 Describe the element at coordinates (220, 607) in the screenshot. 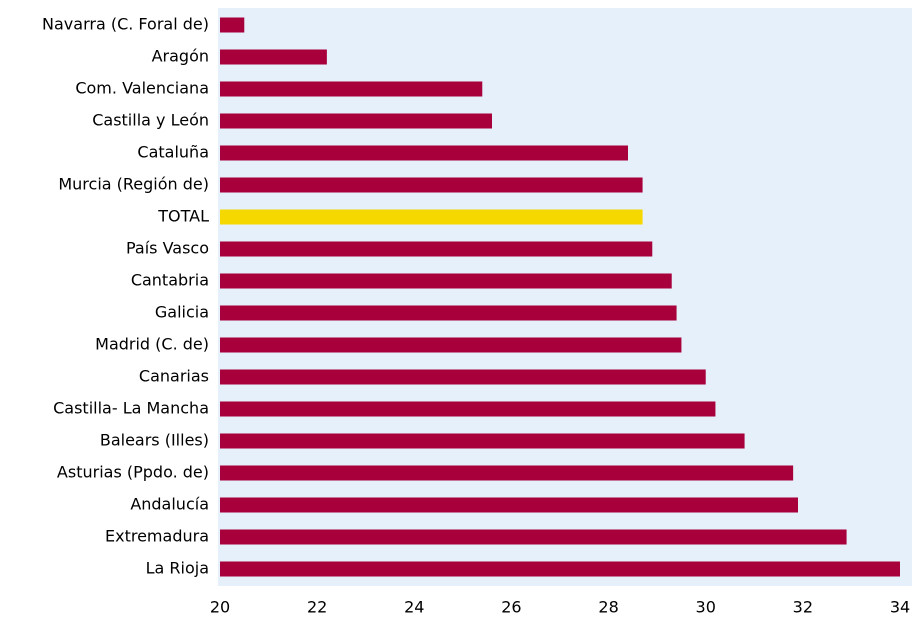

I see `x-tick-label: 20` at that location.